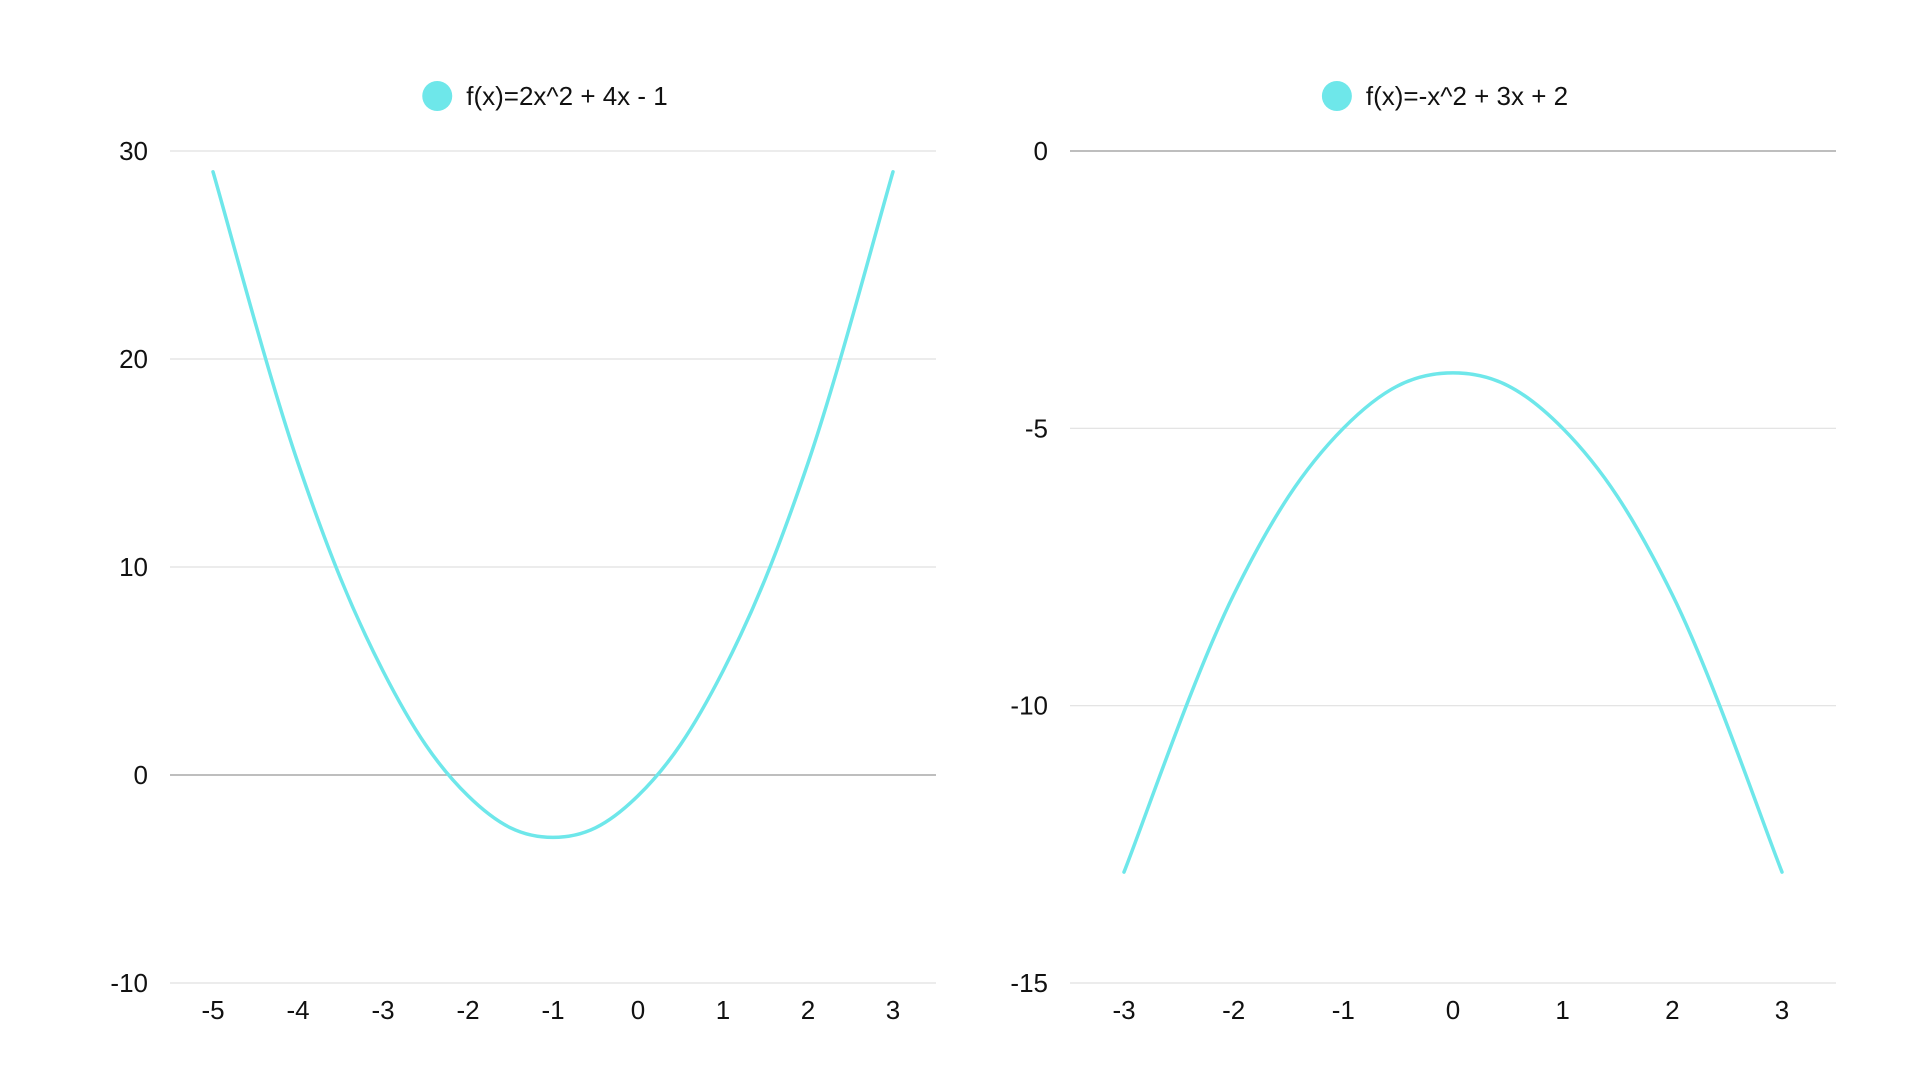  I want to click on y-tick-label: -5, so click(1036, 428).